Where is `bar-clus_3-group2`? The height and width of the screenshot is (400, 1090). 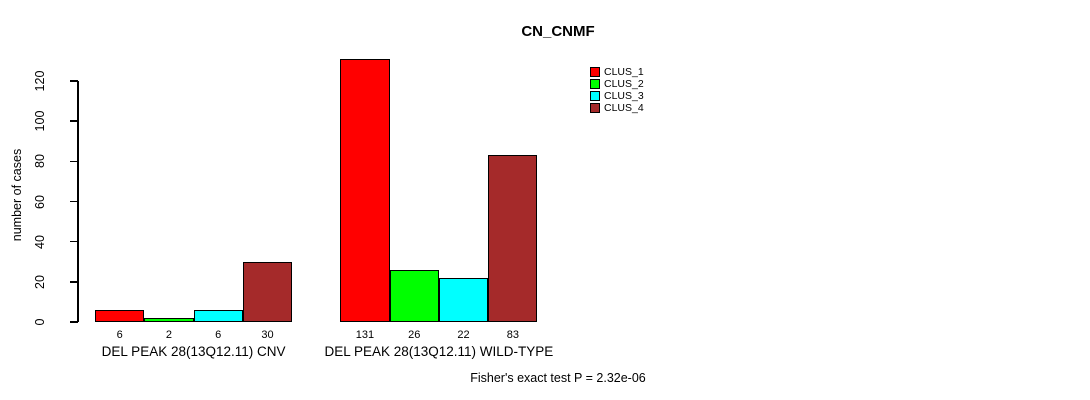 bar-clus_3-group2 is located at coordinates (463, 299).